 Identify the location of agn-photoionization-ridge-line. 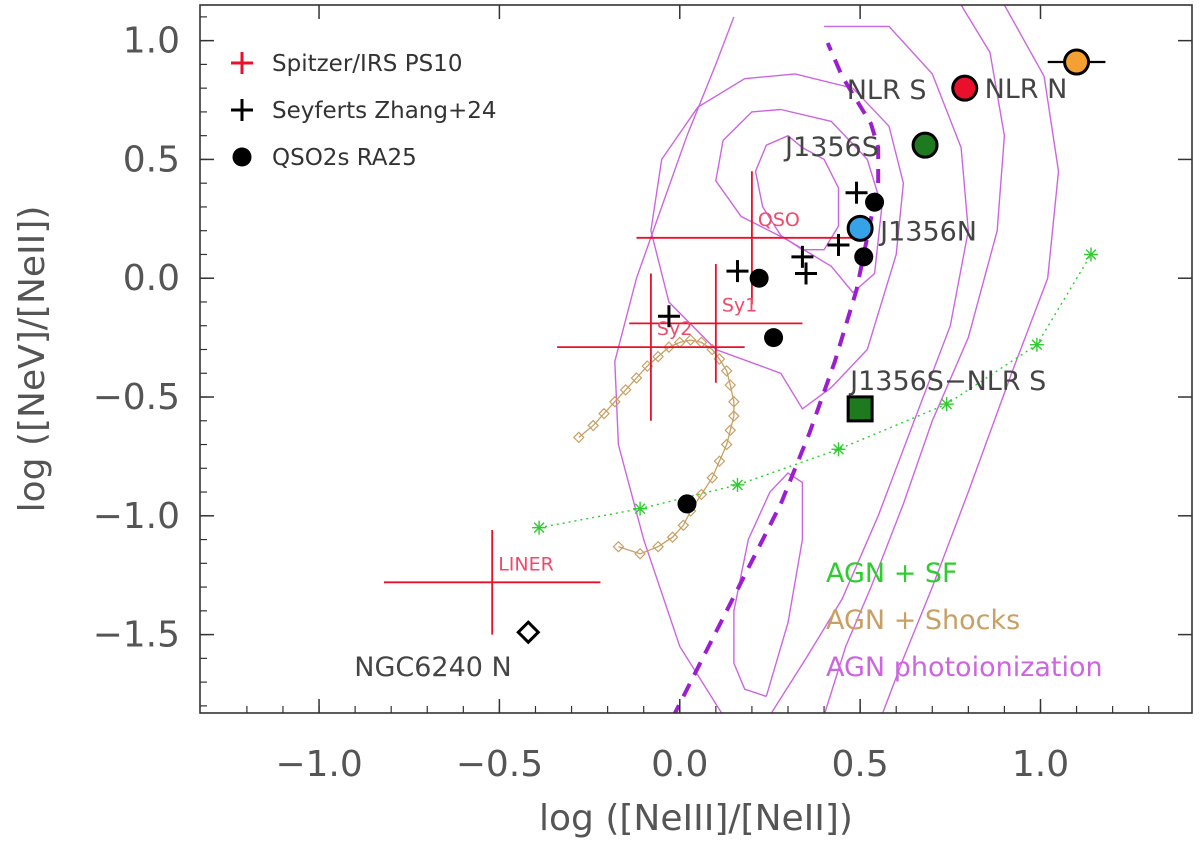
(776, 377).